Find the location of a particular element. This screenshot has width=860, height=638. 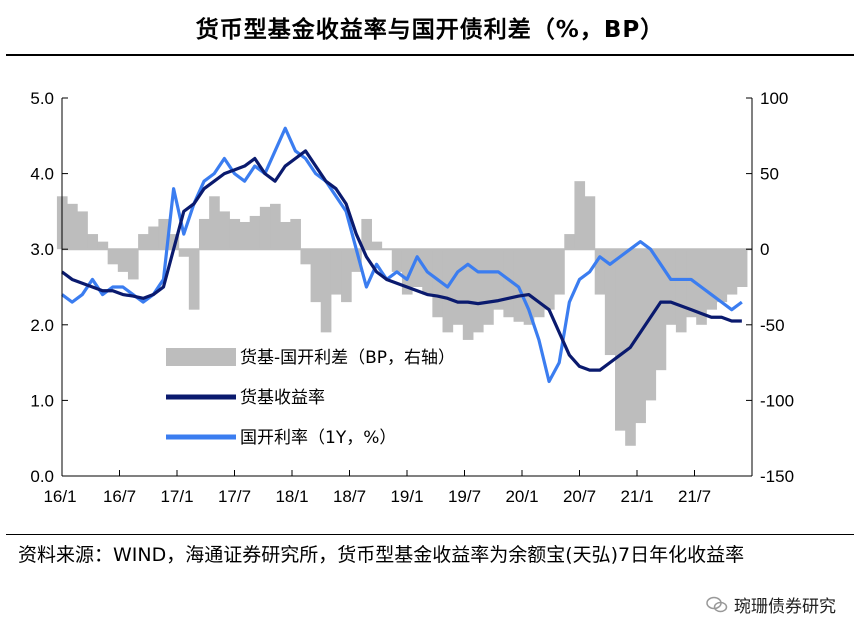

y-right-tick-label: 100 is located at coordinates (774, 98).